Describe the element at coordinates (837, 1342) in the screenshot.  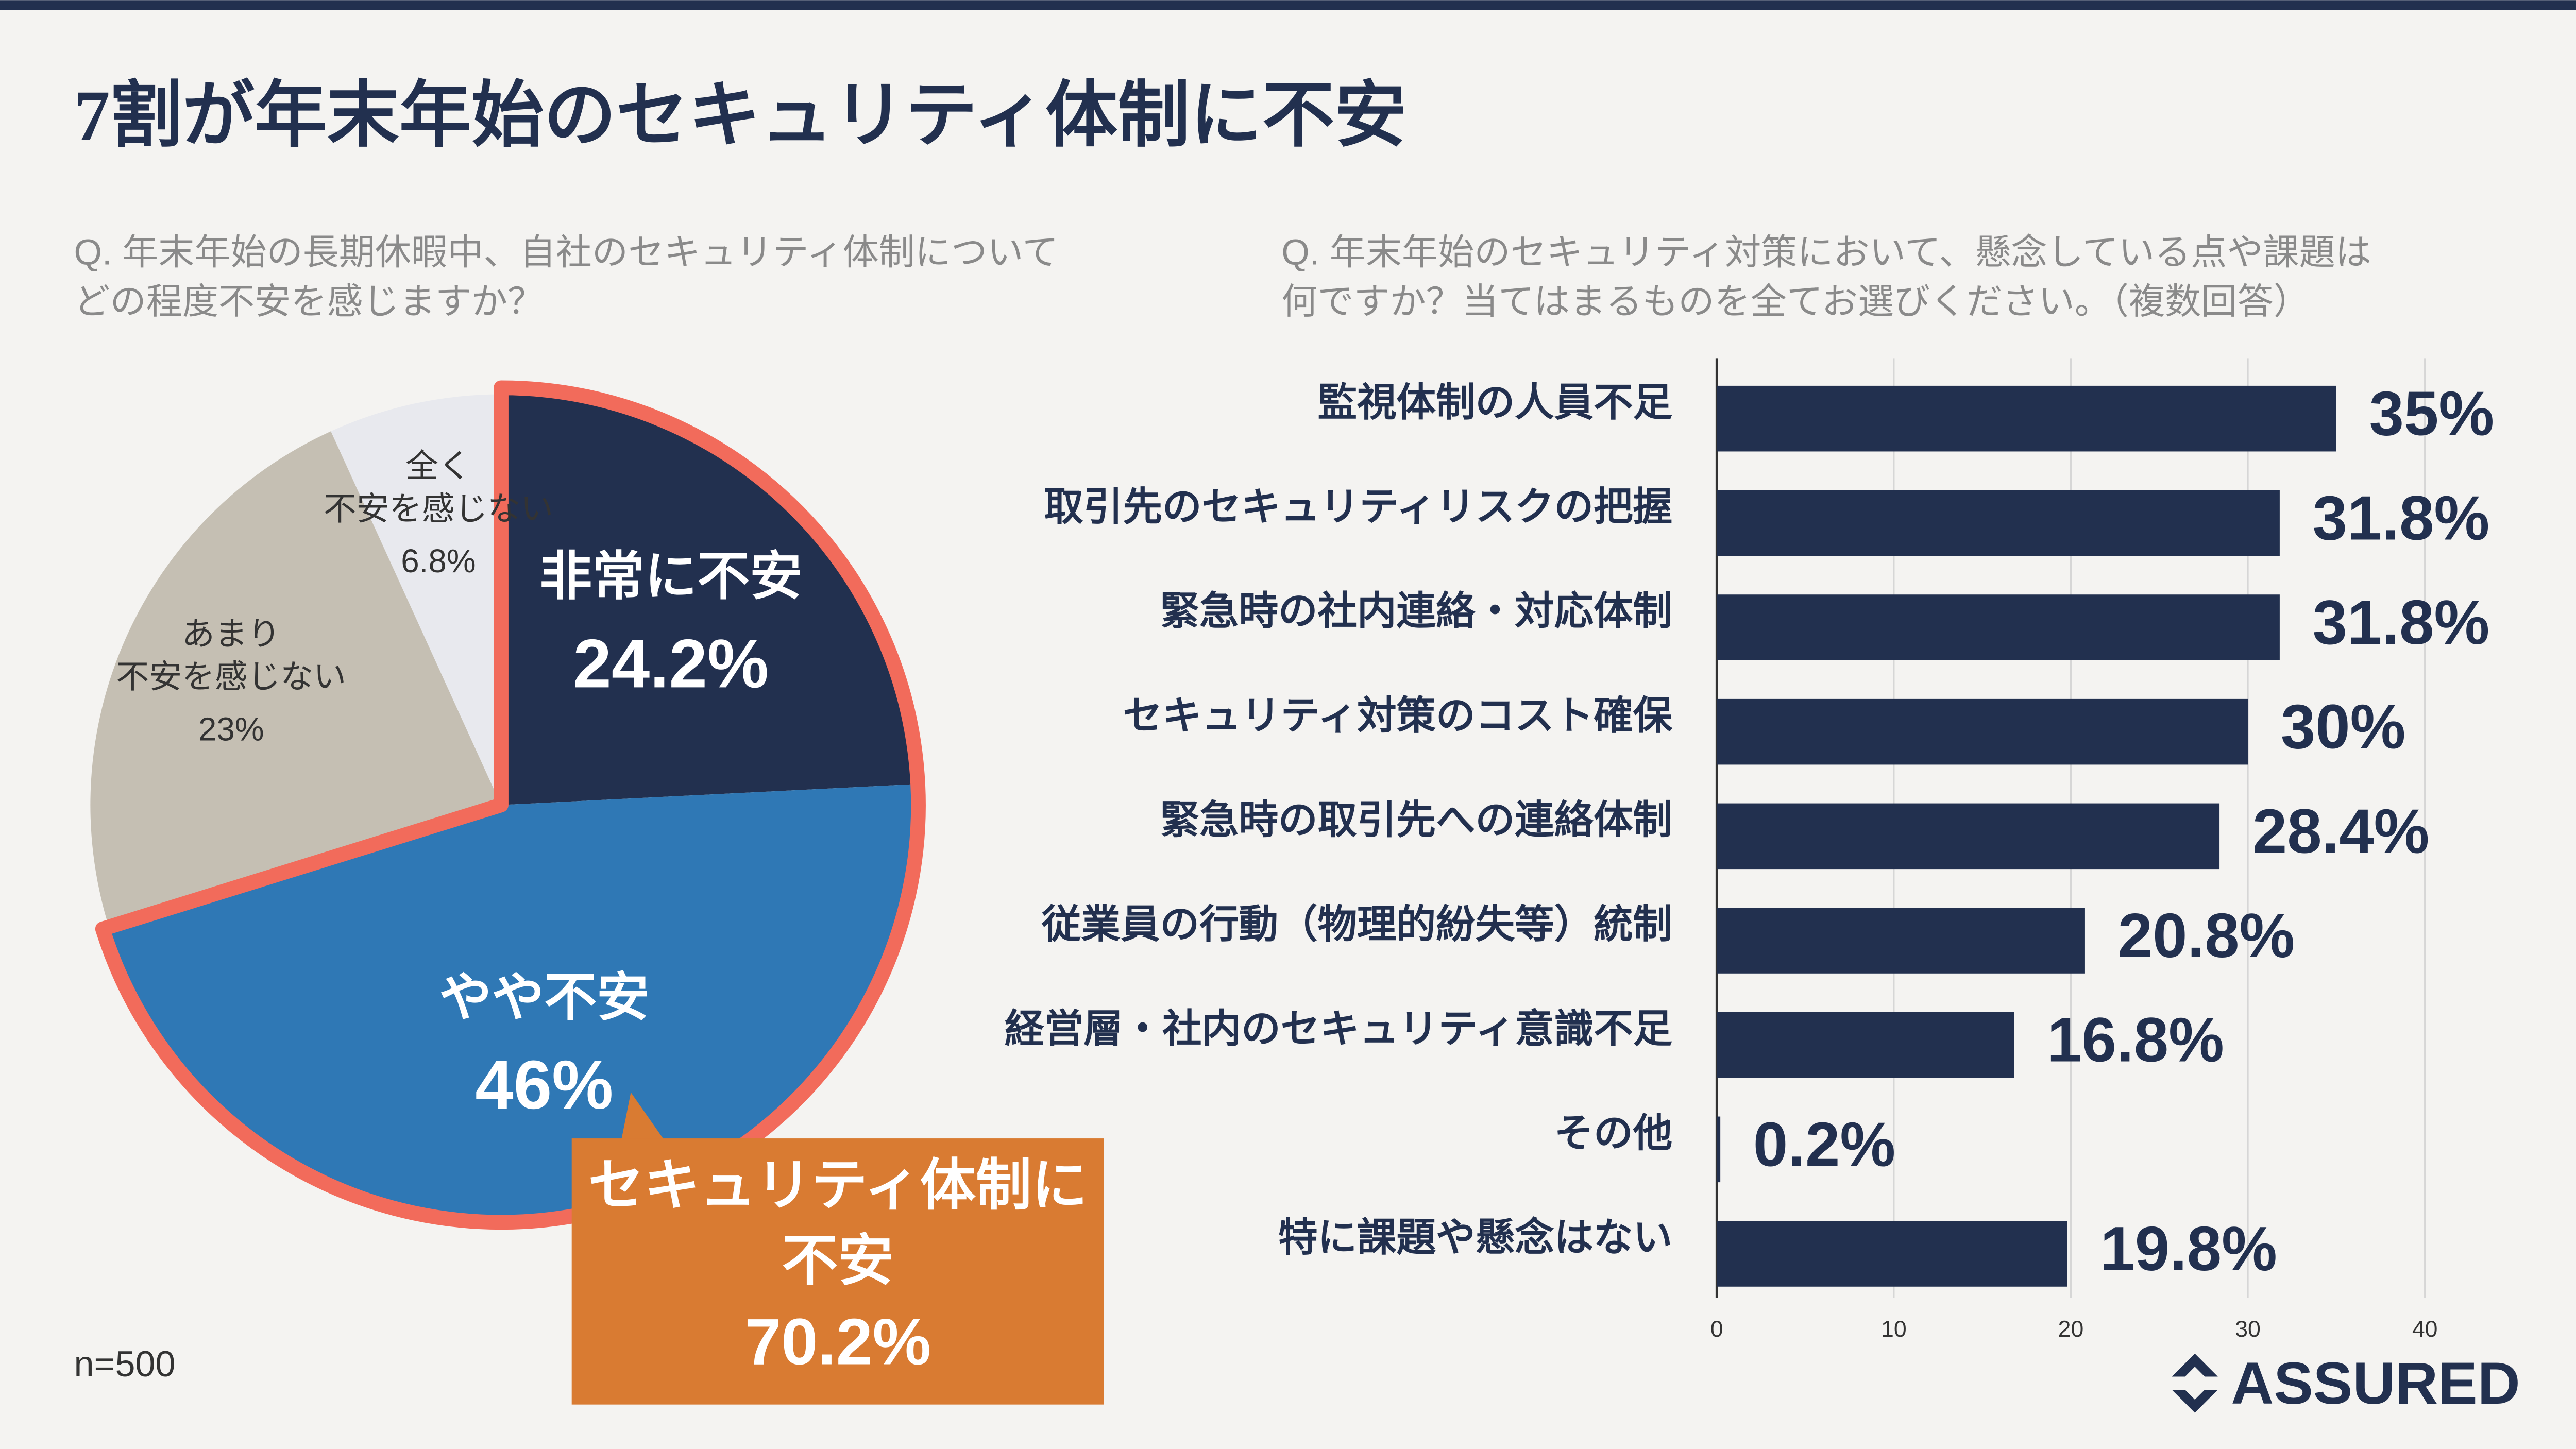
I see `callout-value: 70.2%` at that location.